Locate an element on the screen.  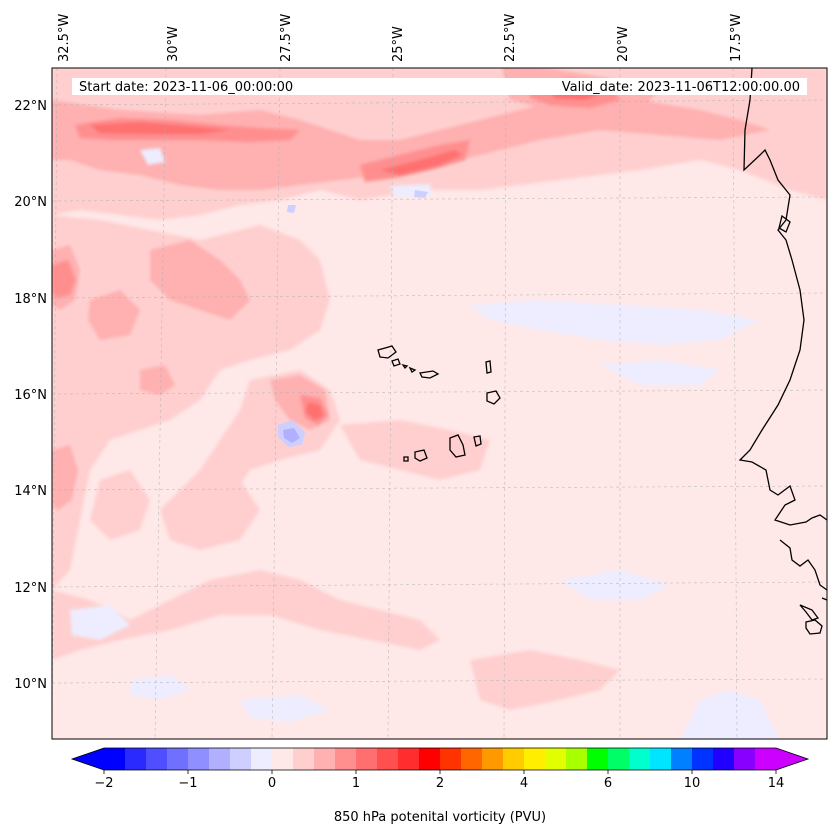
lon-label: 30°W is located at coordinates (173, 44).